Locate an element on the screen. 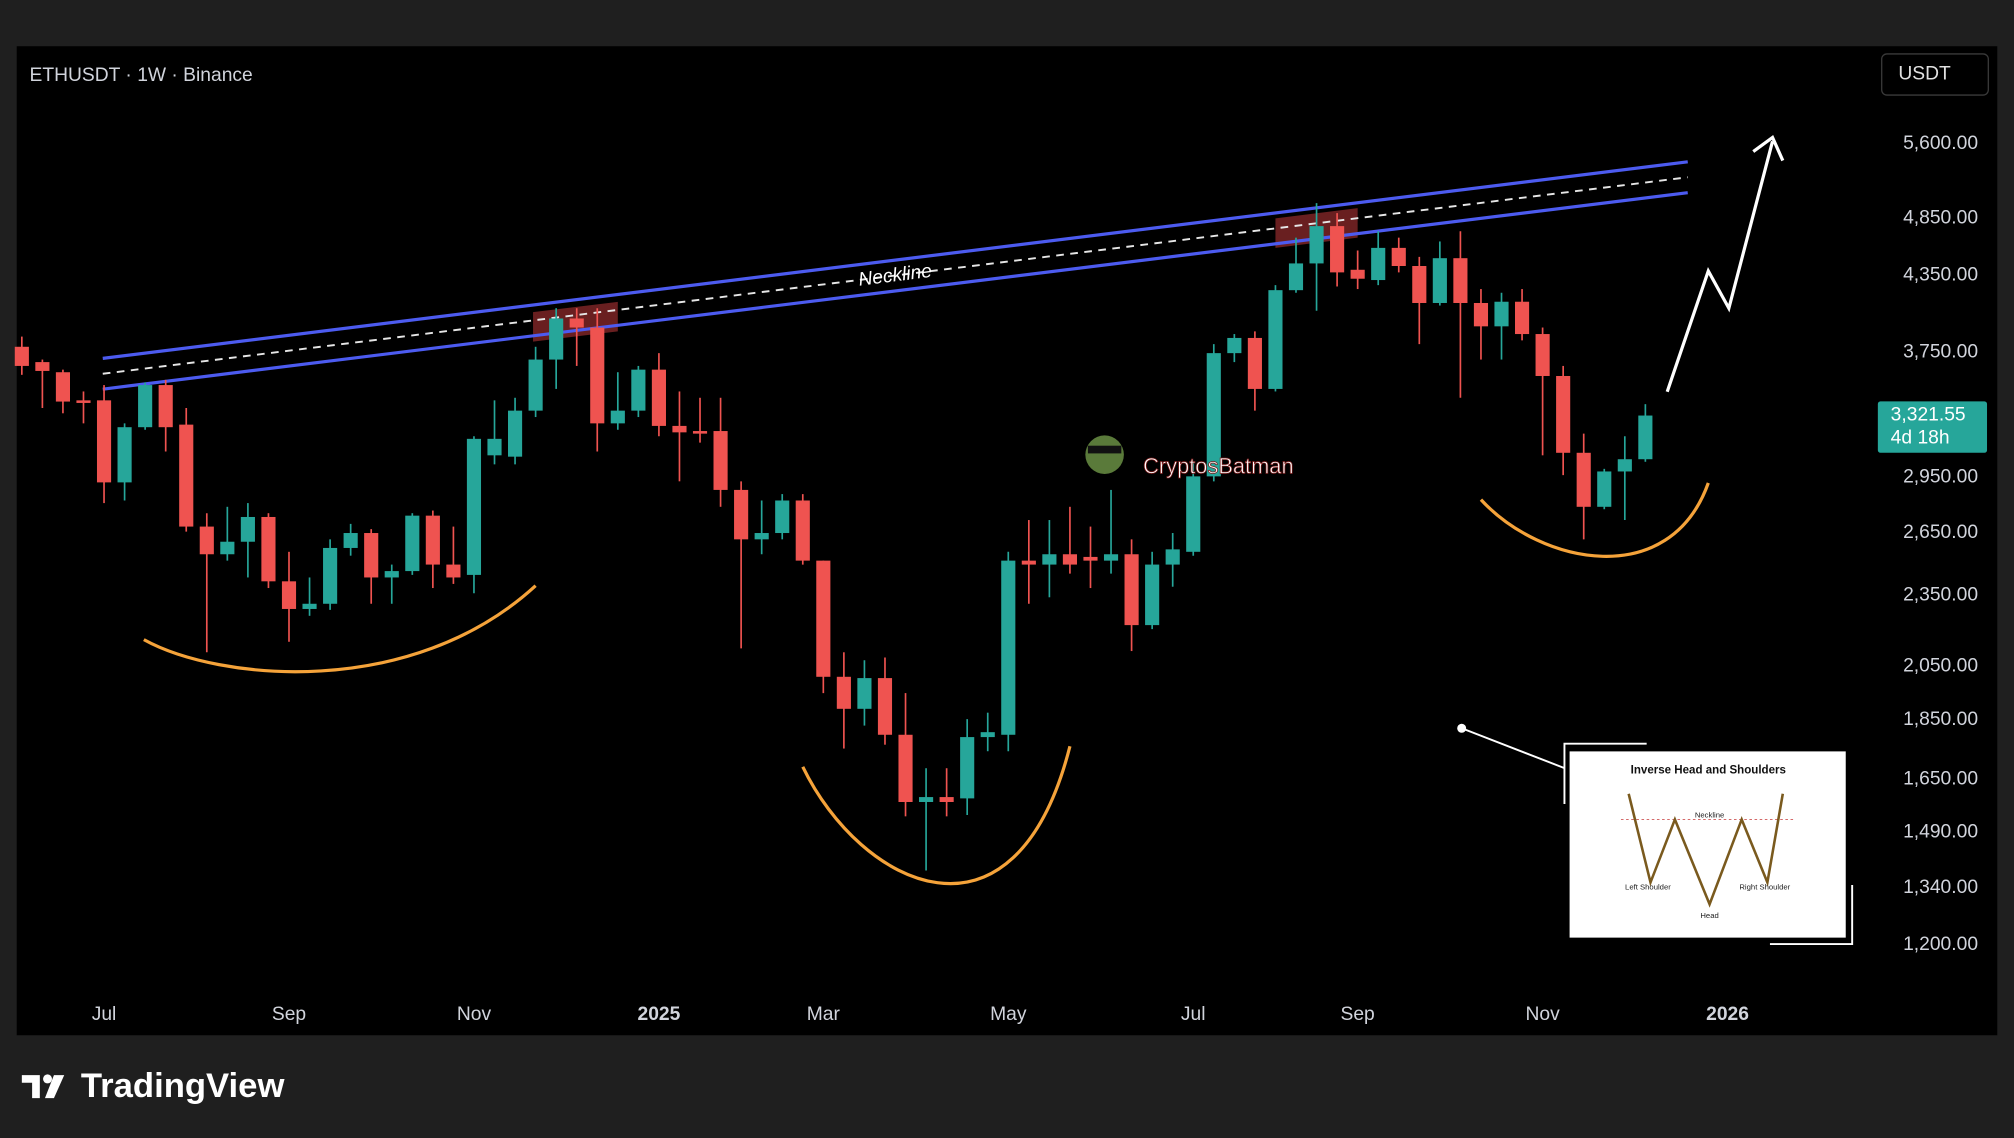 The width and height of the screenshot is (2014, 1138). y-tick-label: 1,340.00 is located at coordinates (1940, 887).